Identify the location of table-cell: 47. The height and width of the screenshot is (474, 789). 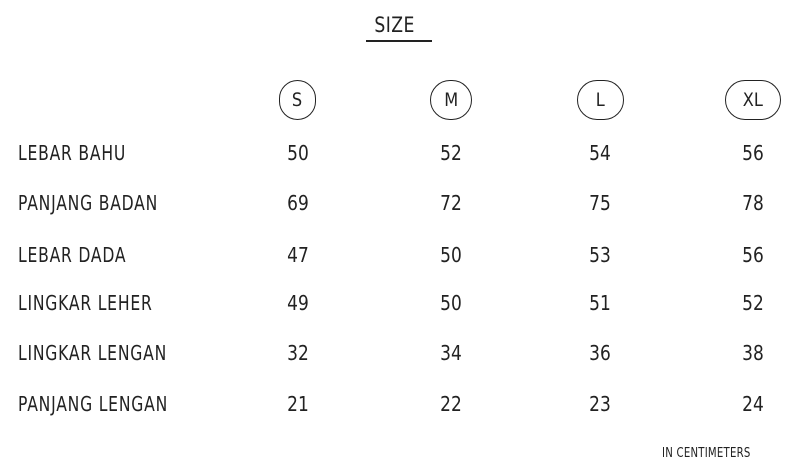
(298, 255).